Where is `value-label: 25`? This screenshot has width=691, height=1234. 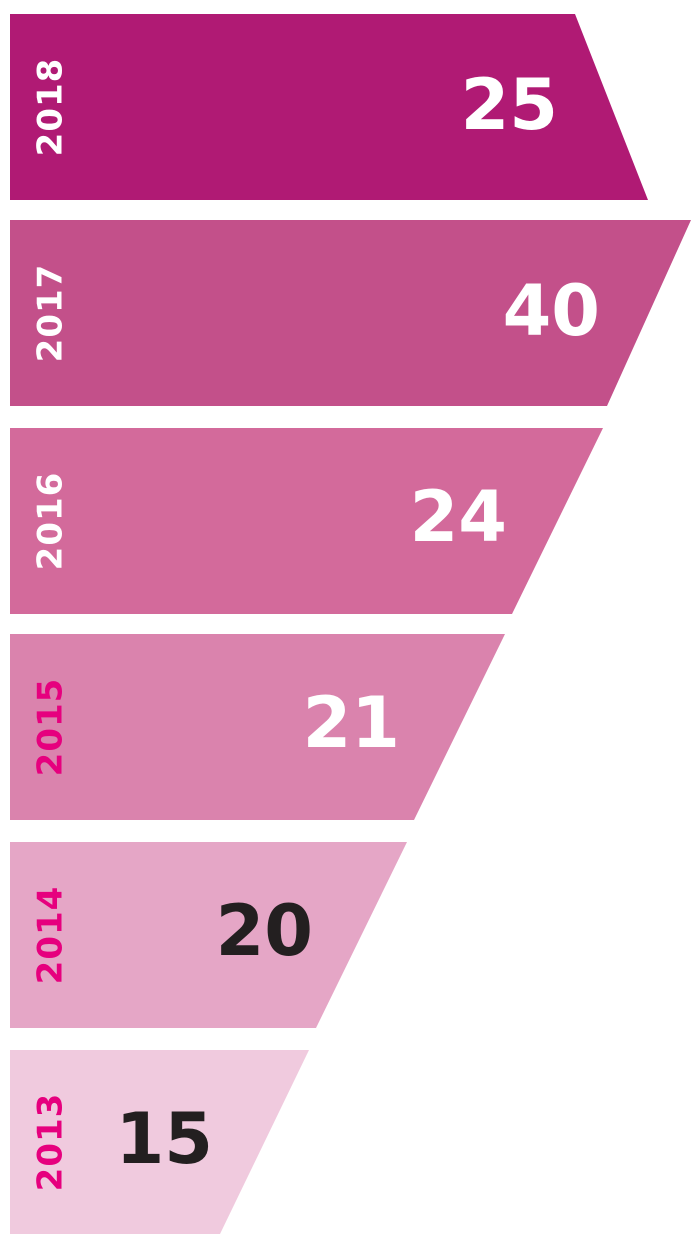
value-label: 25 is located at coordinates (509, 105).